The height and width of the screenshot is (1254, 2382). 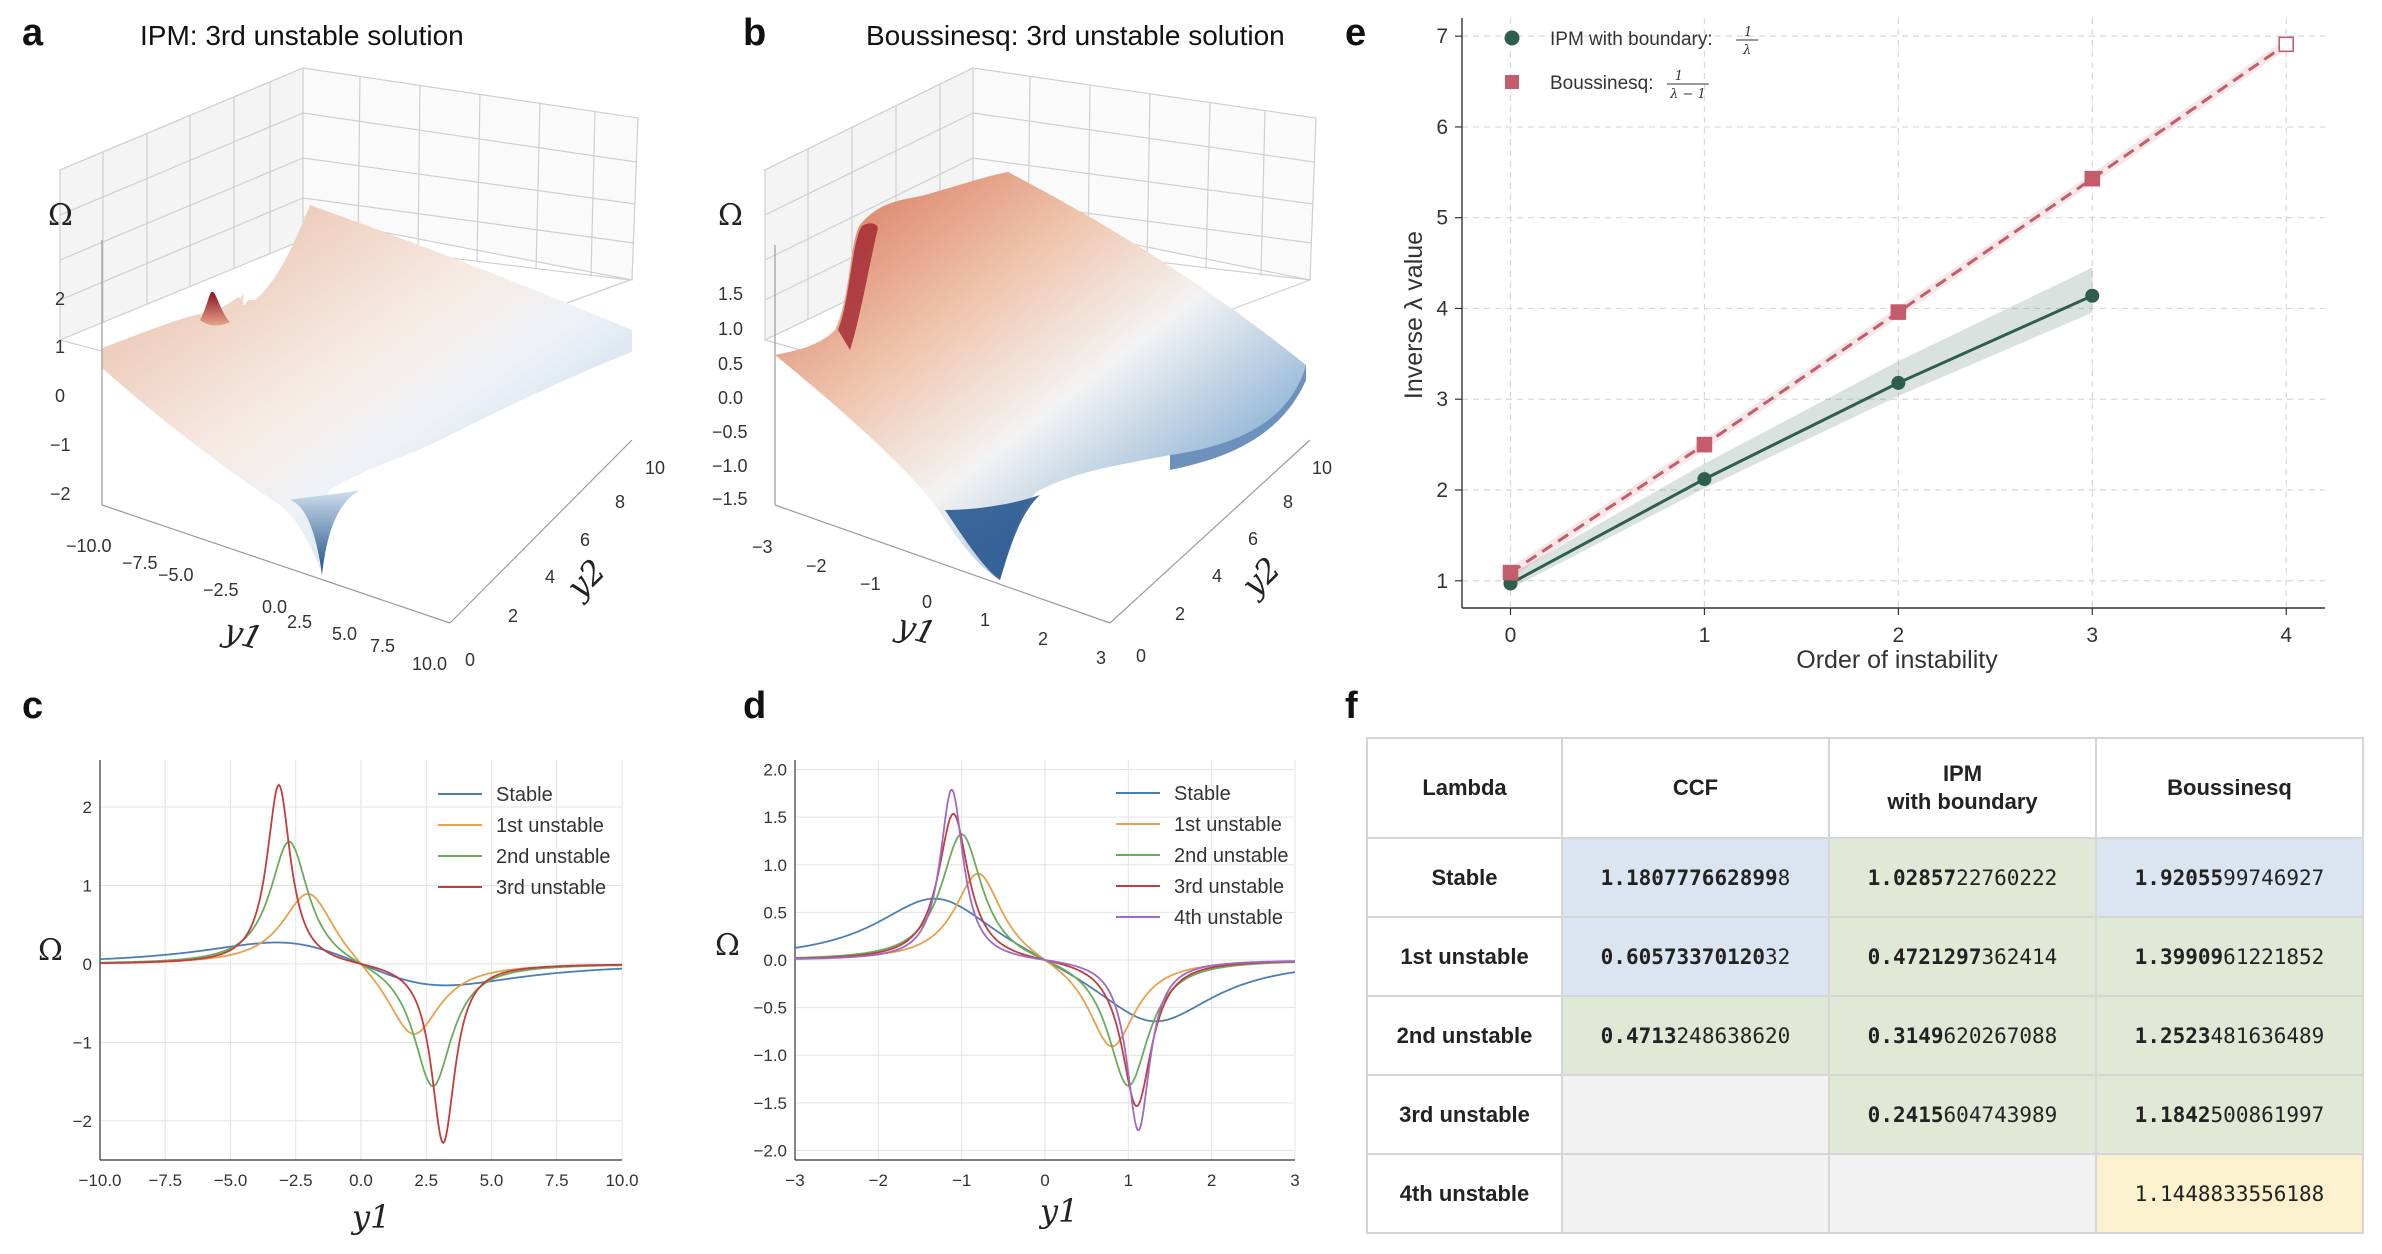 I want to click on e-ipm-point, so click(x=1704, y=479).